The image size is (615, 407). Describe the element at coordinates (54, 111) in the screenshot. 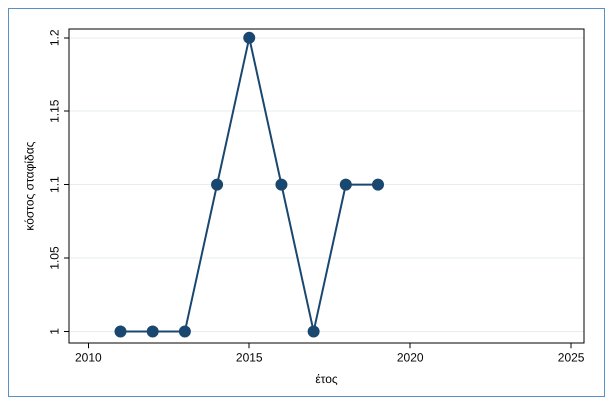

I see `y-tick-label: 1.15` at that location.